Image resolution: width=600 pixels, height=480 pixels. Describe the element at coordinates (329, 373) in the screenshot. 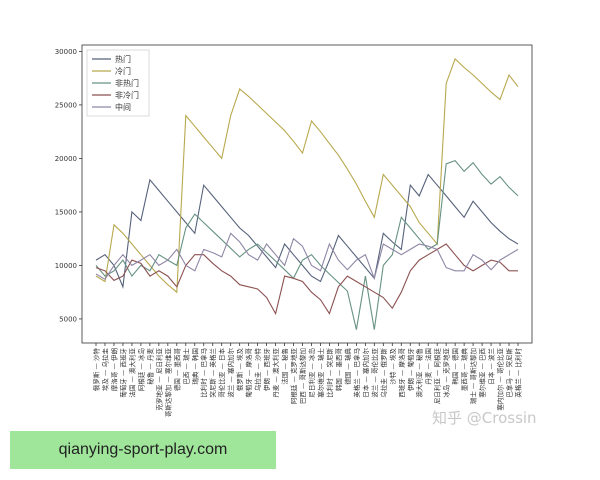

I see `x-tick-label: 比利时 — 突尼斯` at that location.